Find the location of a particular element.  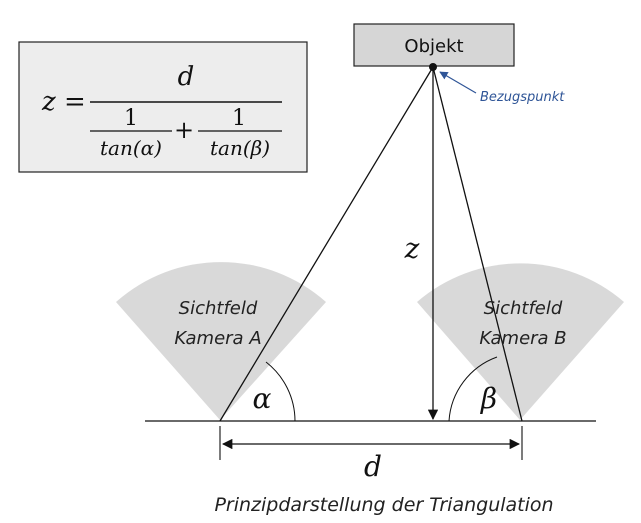

sight-line-camera-b is located at coordinates (477, 244).